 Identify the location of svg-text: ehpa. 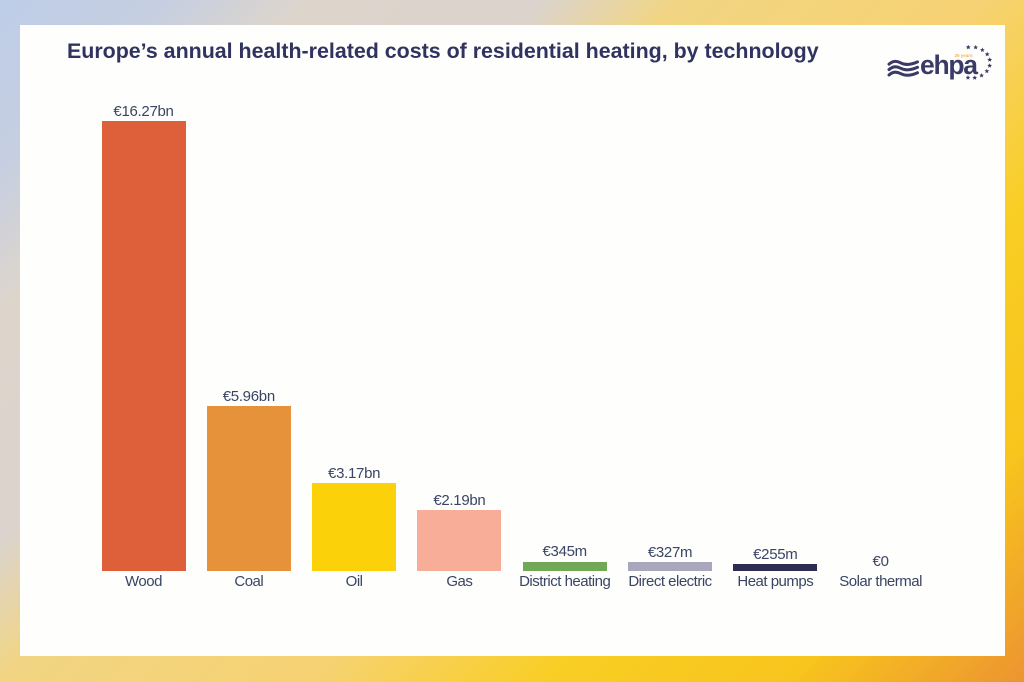
(949, 65).